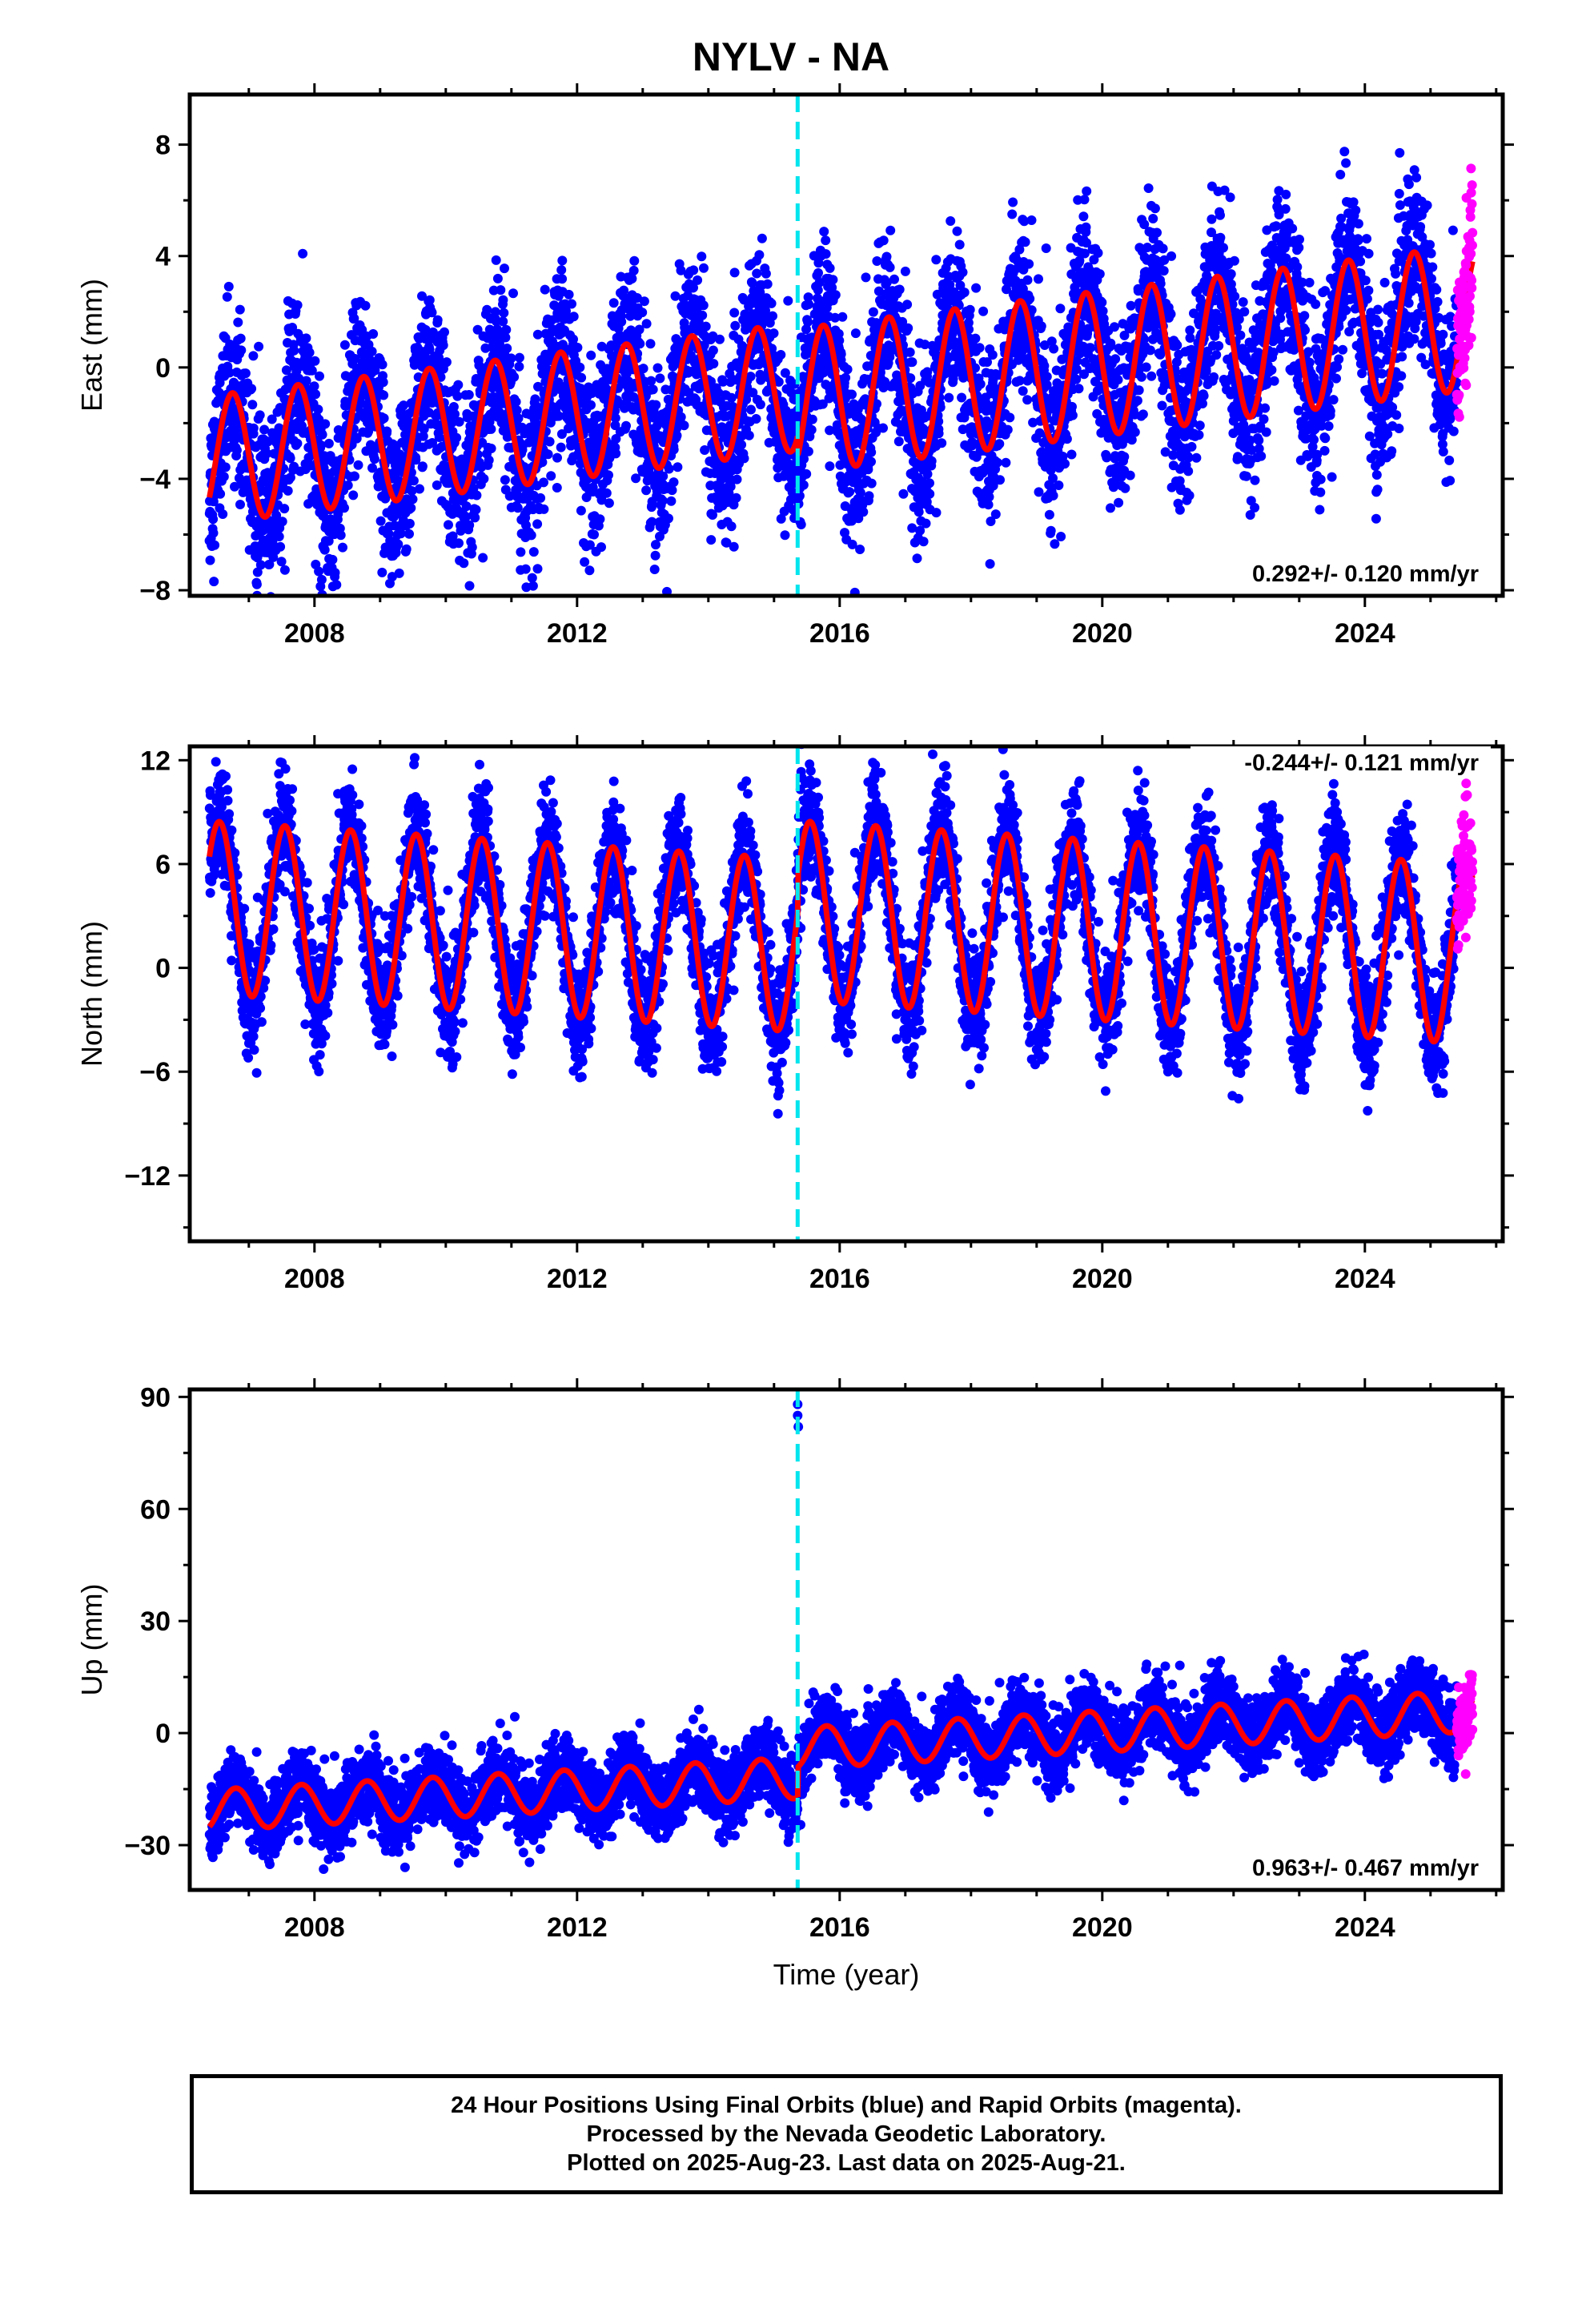 The width and height of the screenshot is (1582, 2324). What do you see at coordinates (155, 761) in the screenshot?
I see `y-tick-label: 12` at bounding box center [155, 761].